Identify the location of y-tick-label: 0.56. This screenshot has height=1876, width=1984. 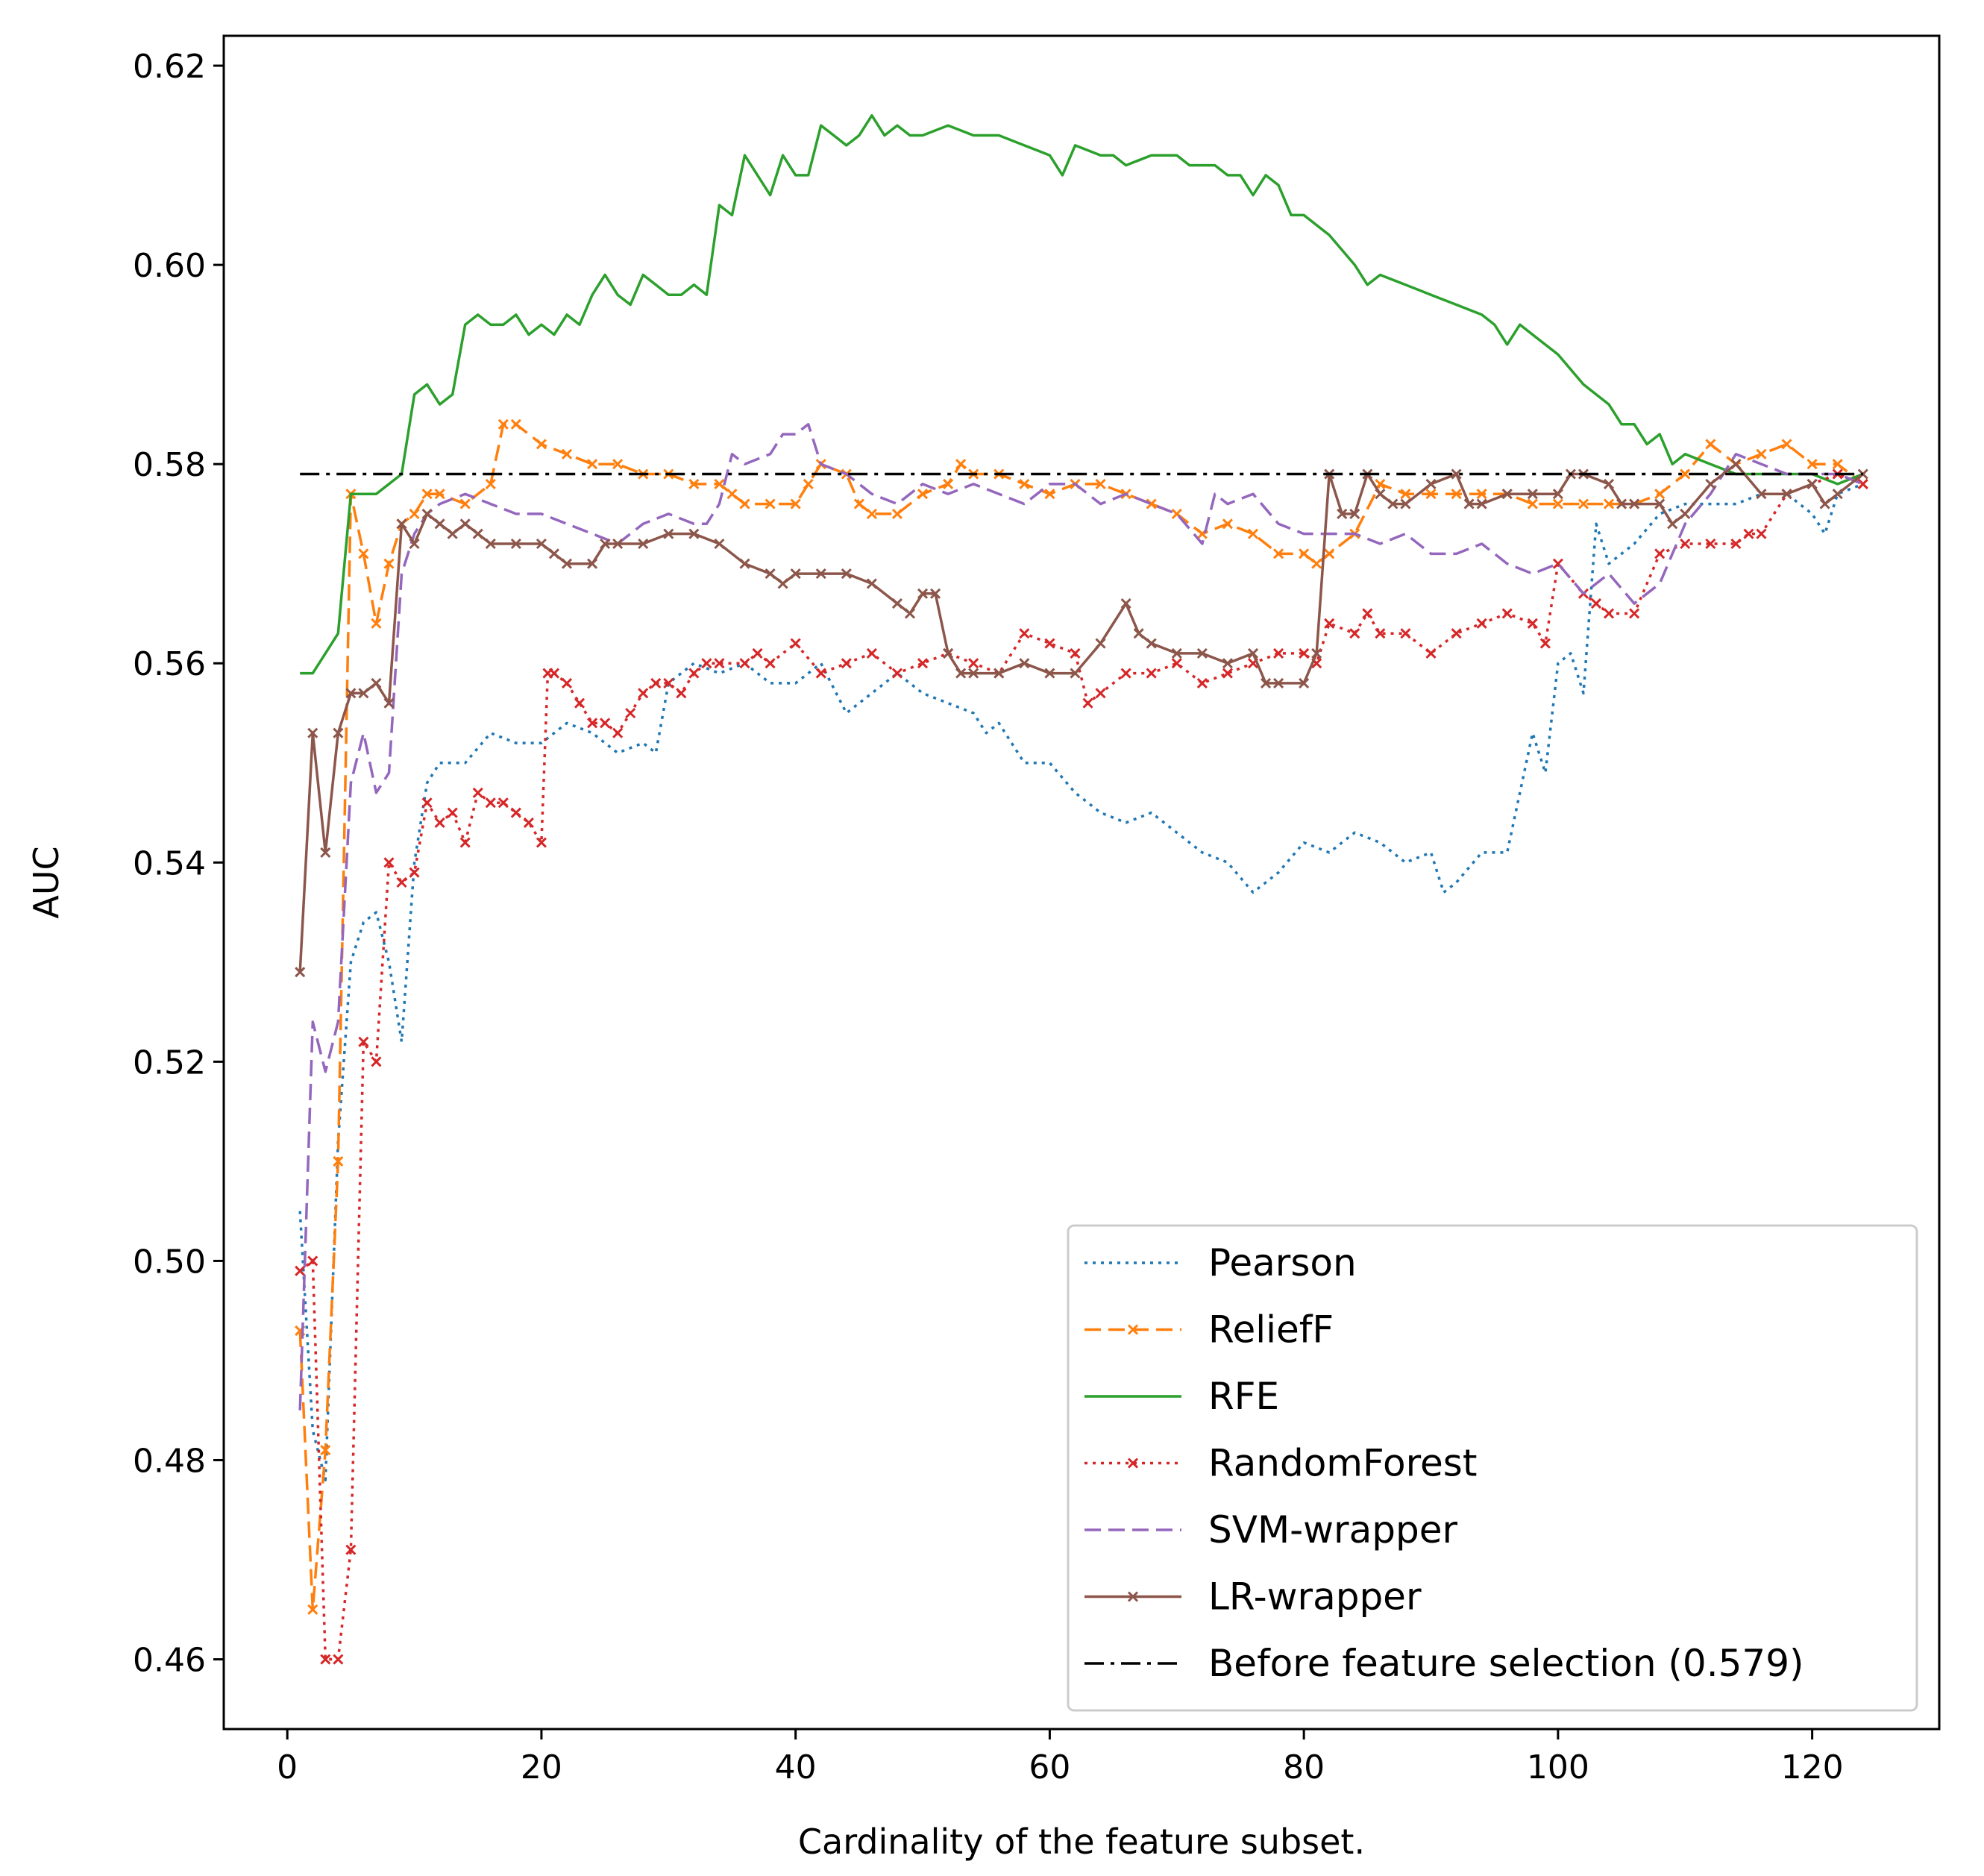
(170, 664).